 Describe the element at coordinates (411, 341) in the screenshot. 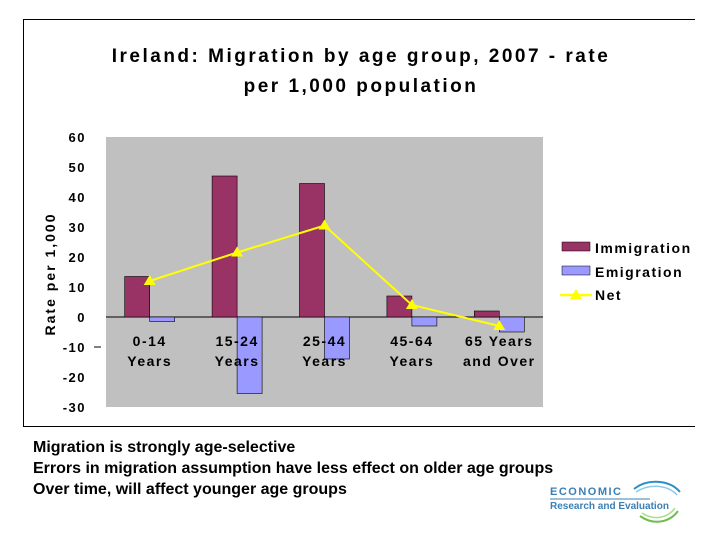

I see `category-label-line-1: 45-64` at that location.